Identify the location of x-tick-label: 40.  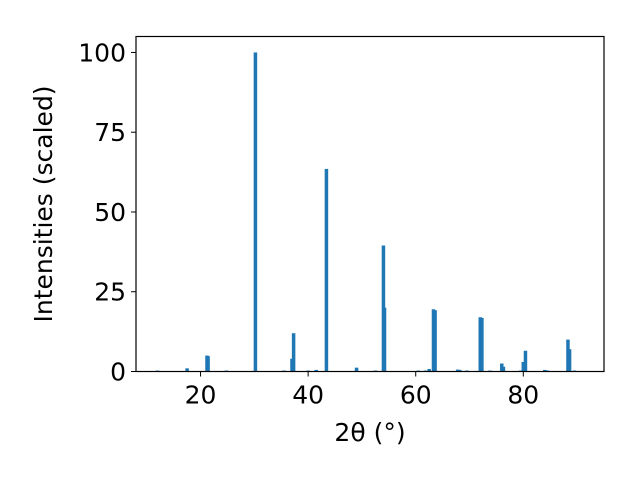
(308, 395).